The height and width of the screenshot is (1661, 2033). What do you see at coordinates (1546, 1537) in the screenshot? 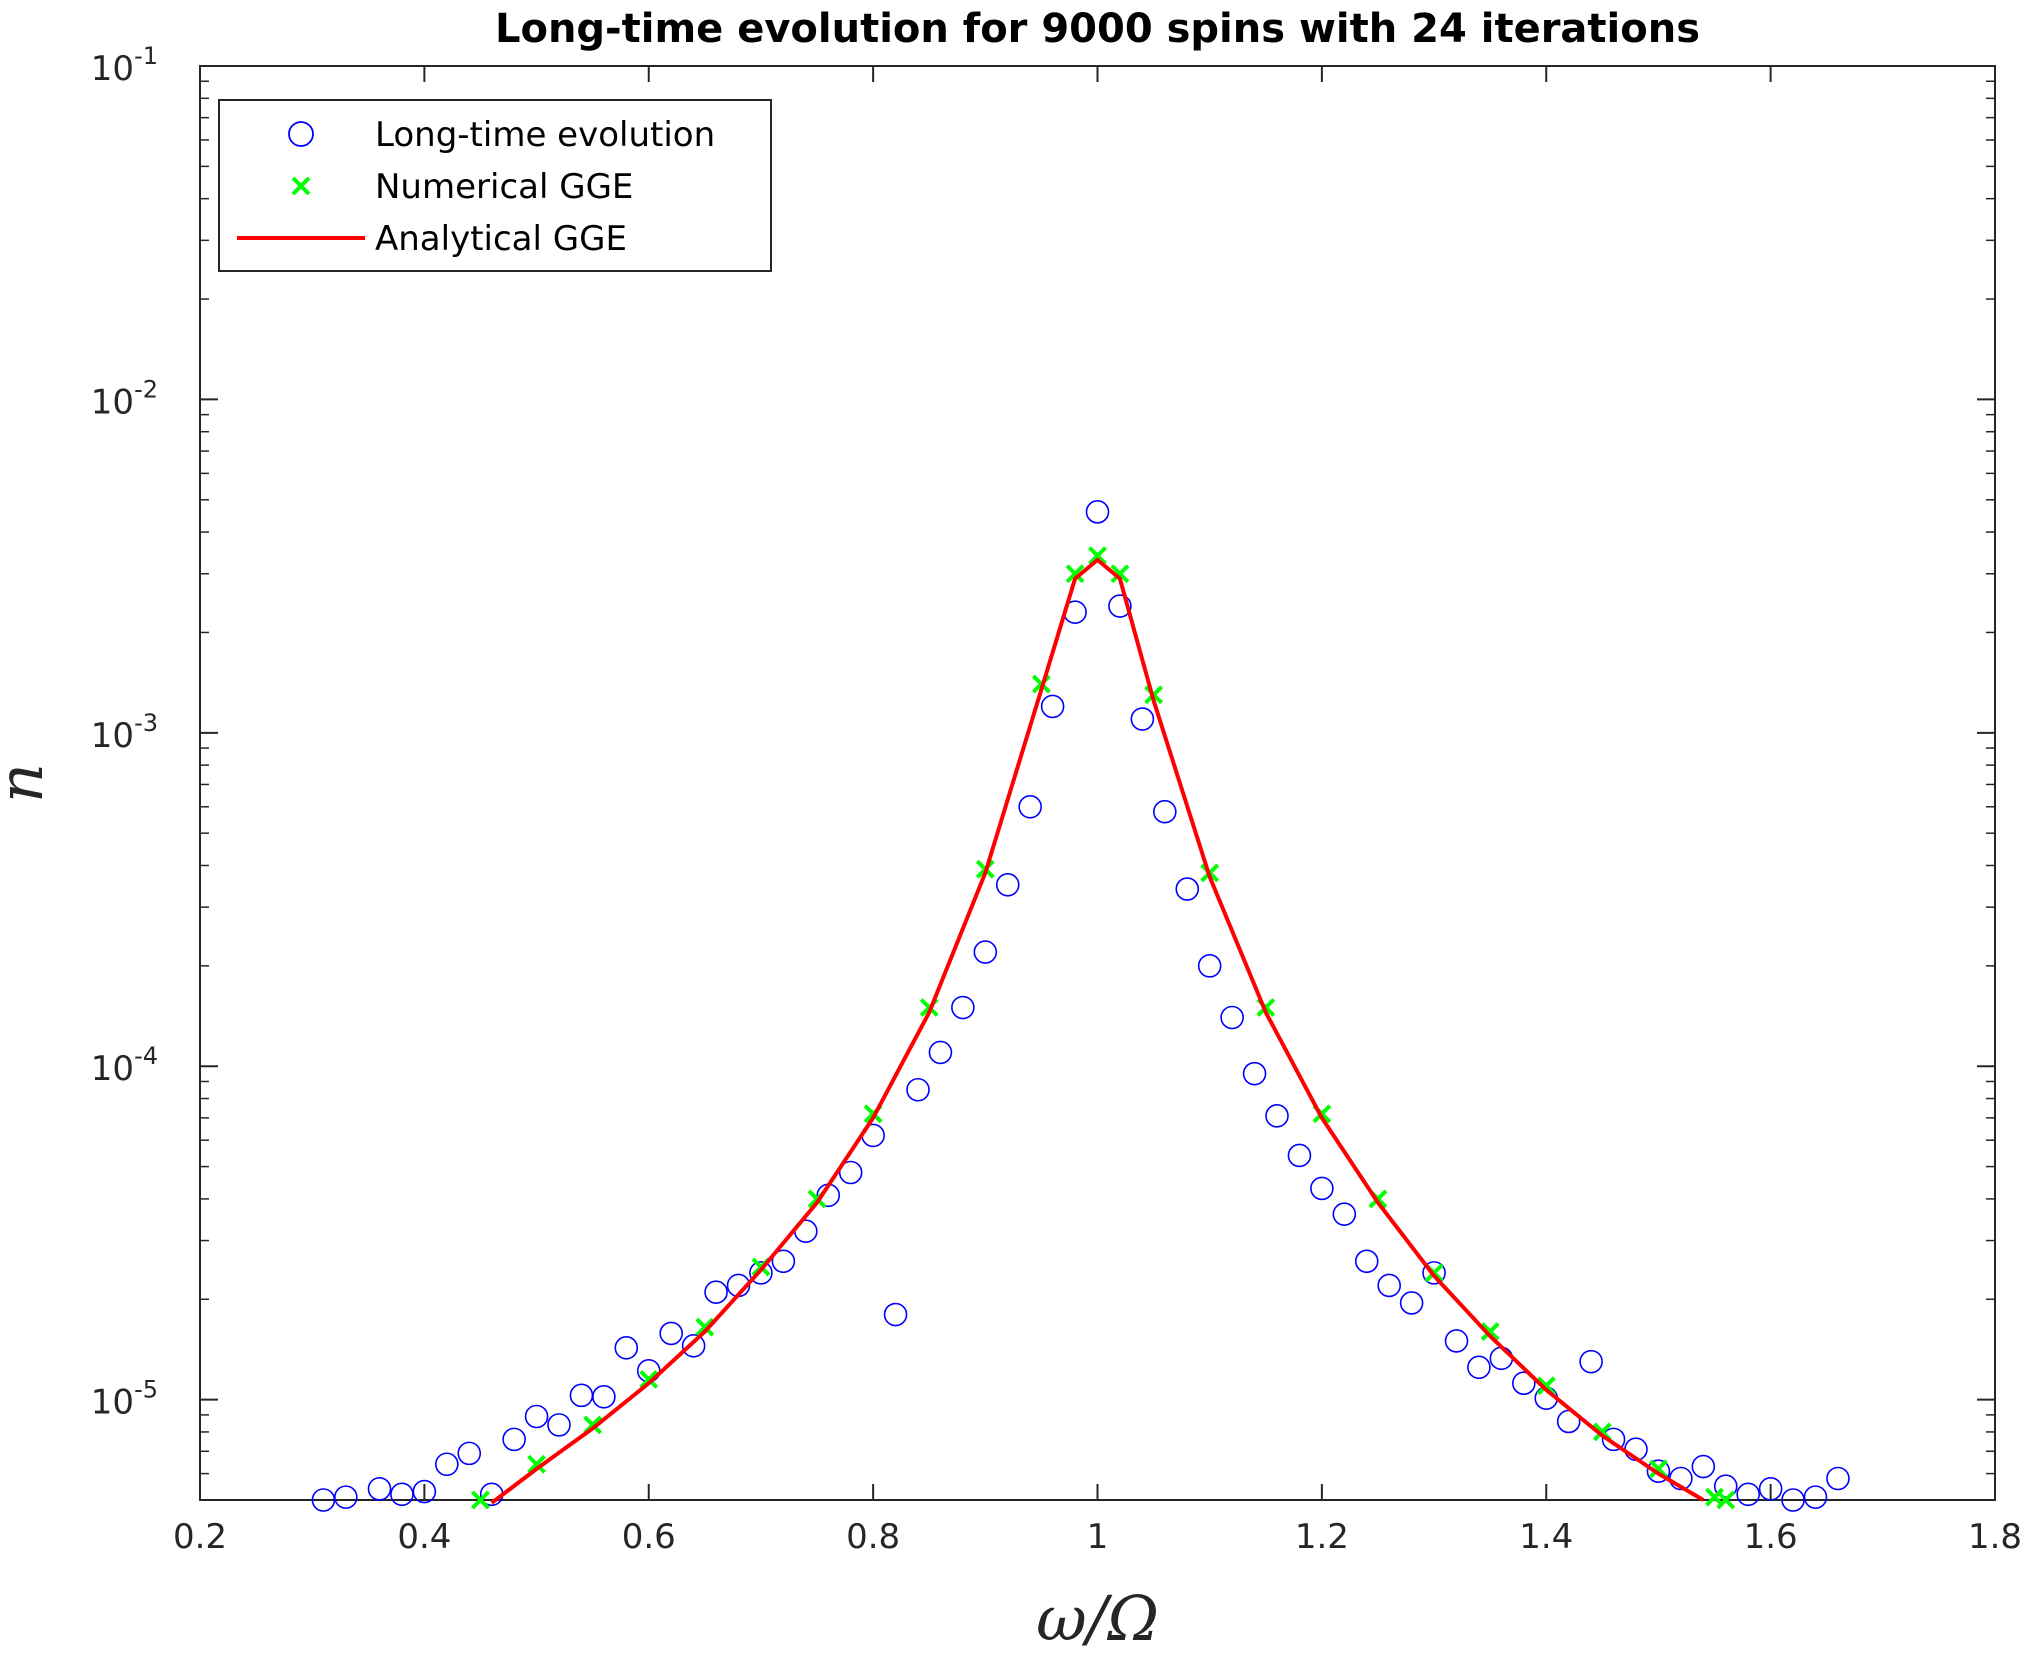
I see `x-tick-label: 1.4` at bounding box center [1546, 1537].